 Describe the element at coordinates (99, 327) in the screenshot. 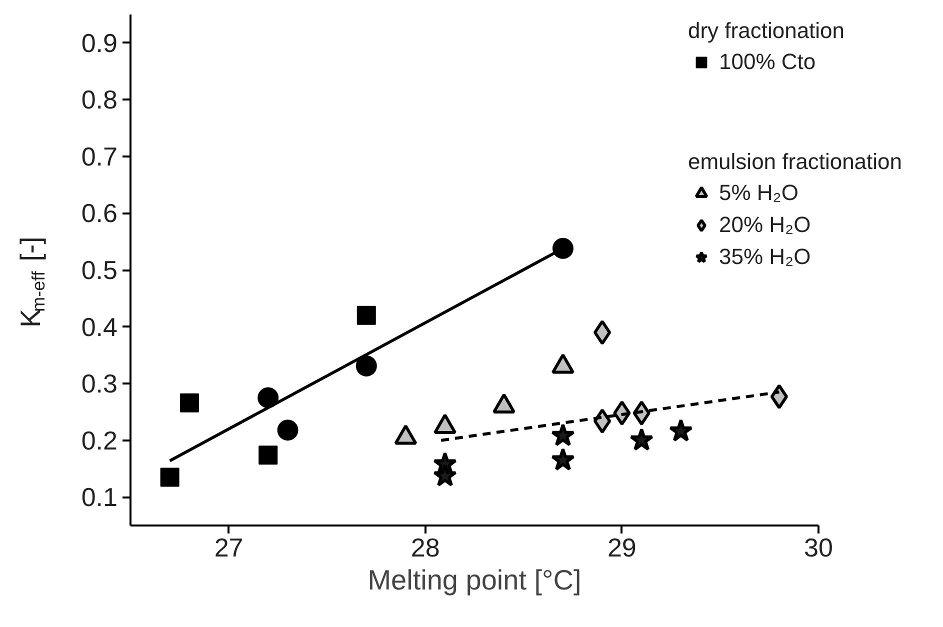

I see `y-tick-label: 0.4` at that location.